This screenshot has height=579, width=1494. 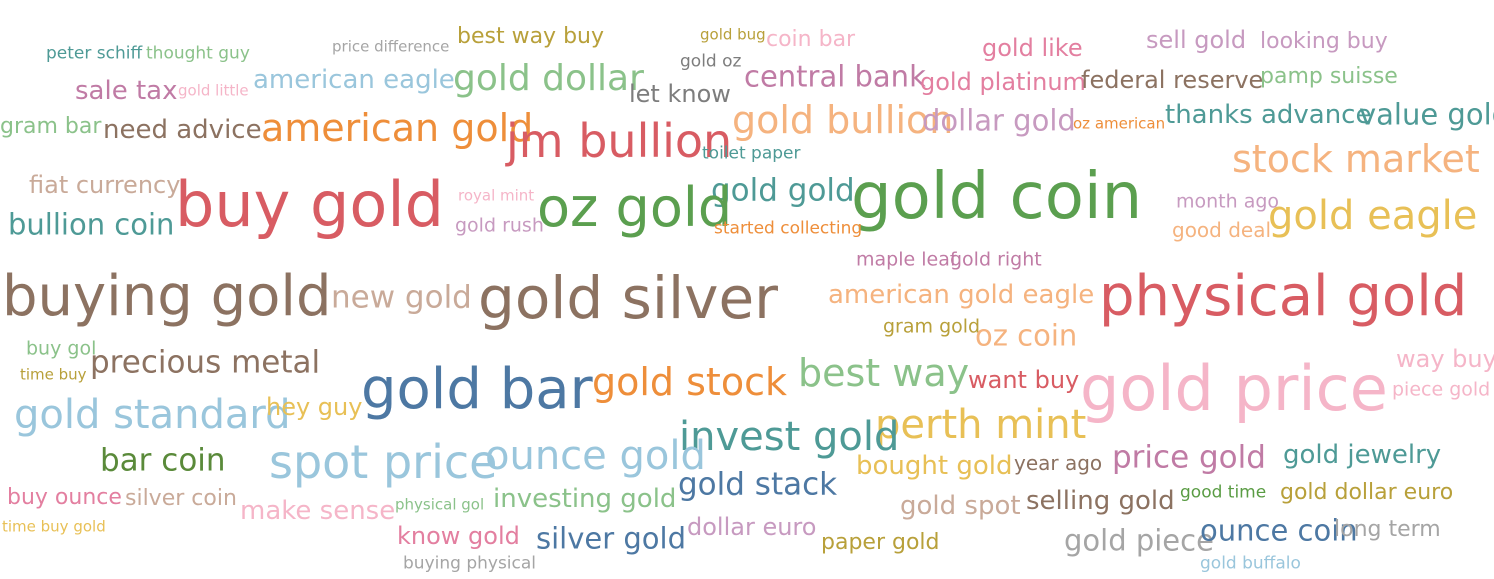 What do you see at coordinates (1250, 563) in the screenshot?
I see `cloud-word: gold buffalo` at bounding box center [1250, 563].